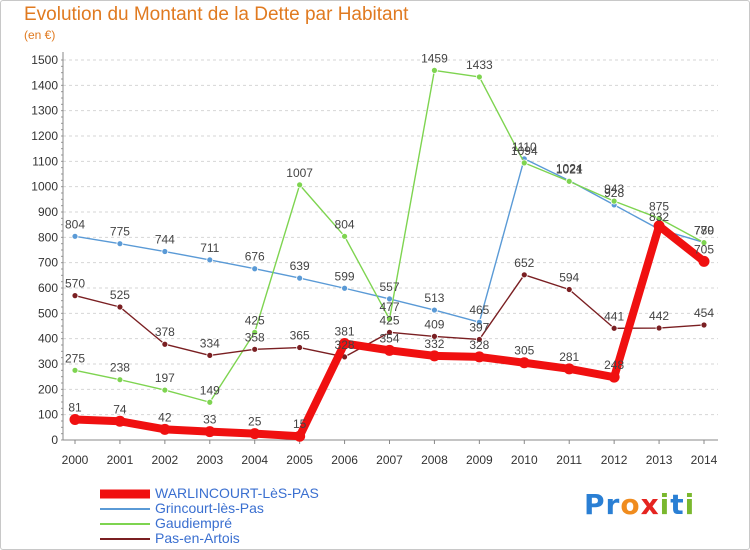  What do you see at coordinates (44, 111) in the screenshot?
I see `y-tick-label: 1300` at bounding box center [44, 111].